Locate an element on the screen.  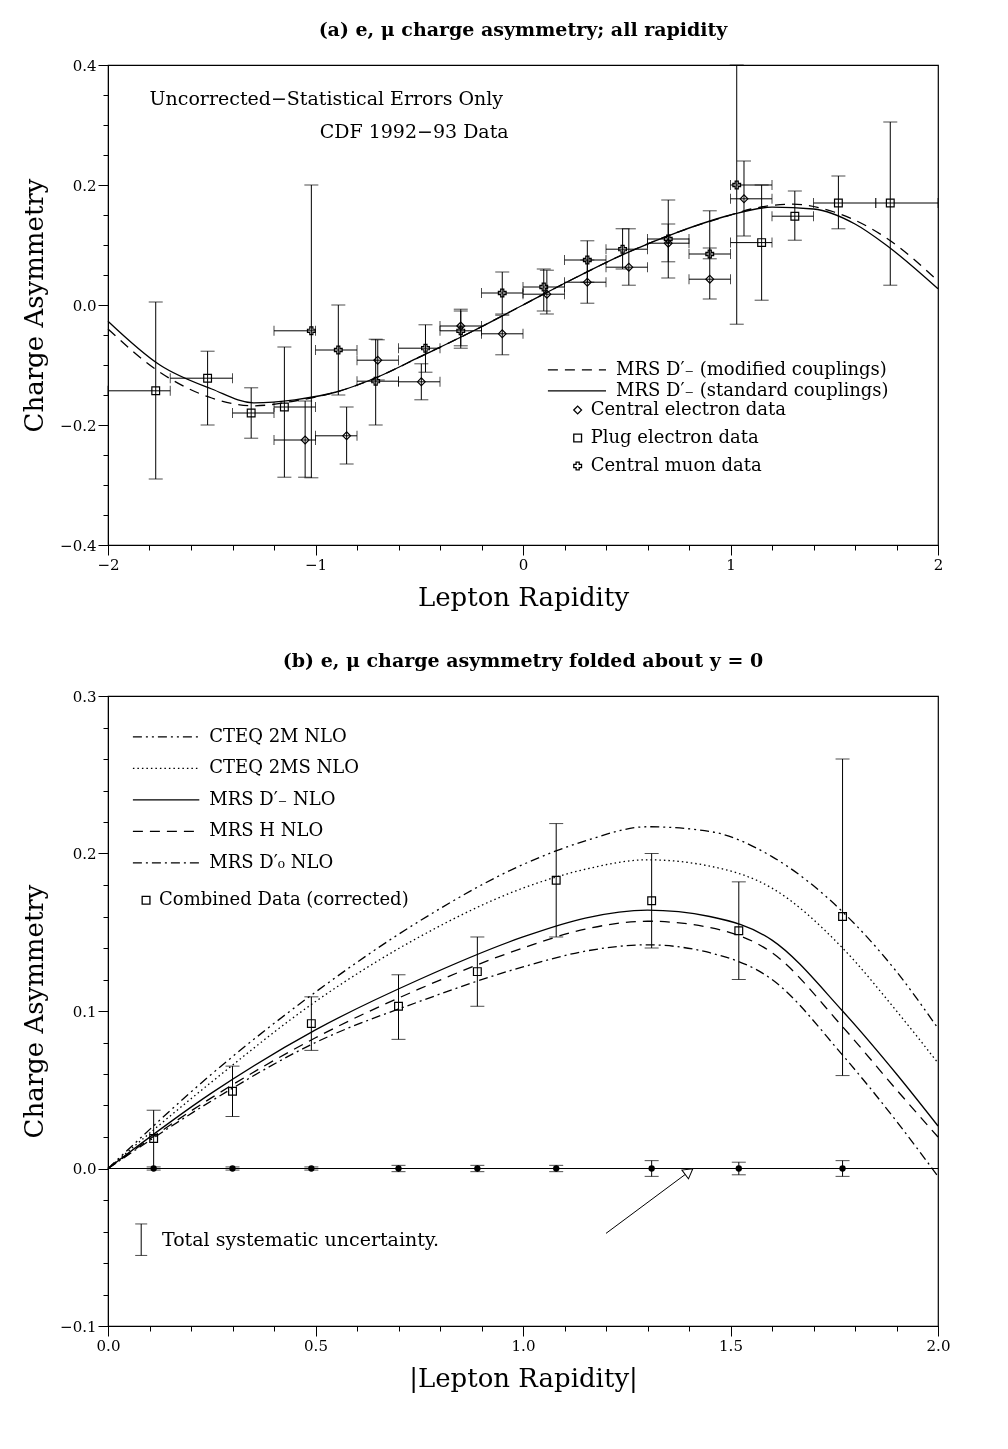
x-tick-label: 0.0 is located at coordinates (108, 1345).